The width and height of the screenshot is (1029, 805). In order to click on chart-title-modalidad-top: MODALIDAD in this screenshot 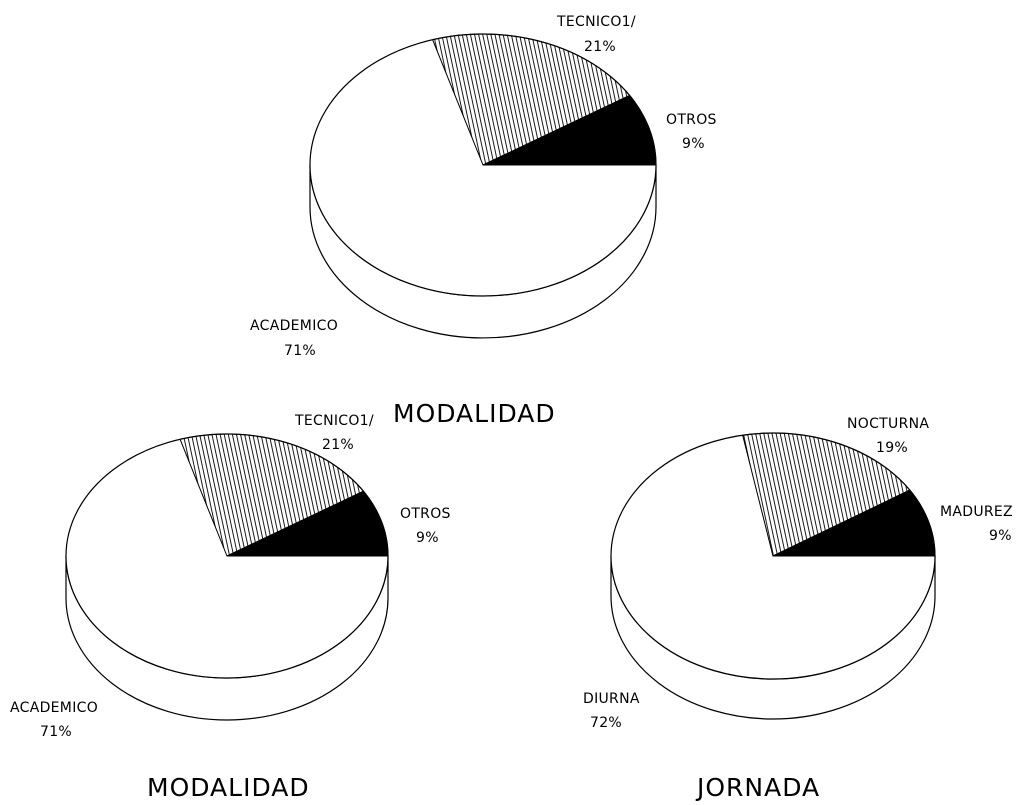, I will do `click(474, 413)`.